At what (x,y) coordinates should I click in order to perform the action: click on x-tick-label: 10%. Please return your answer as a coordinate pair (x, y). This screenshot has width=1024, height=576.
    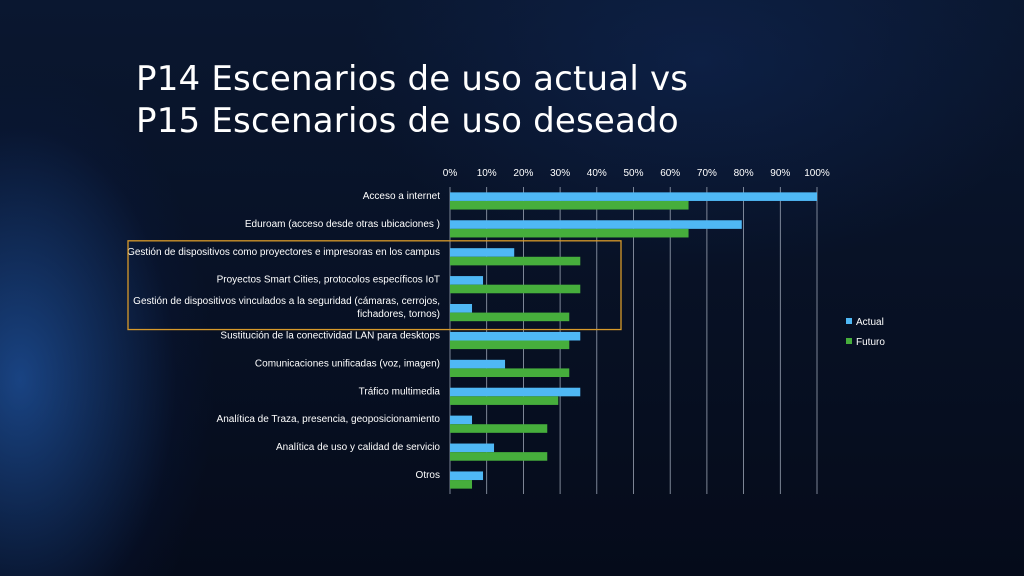
    Looking at the image, I should click on (487, 173).